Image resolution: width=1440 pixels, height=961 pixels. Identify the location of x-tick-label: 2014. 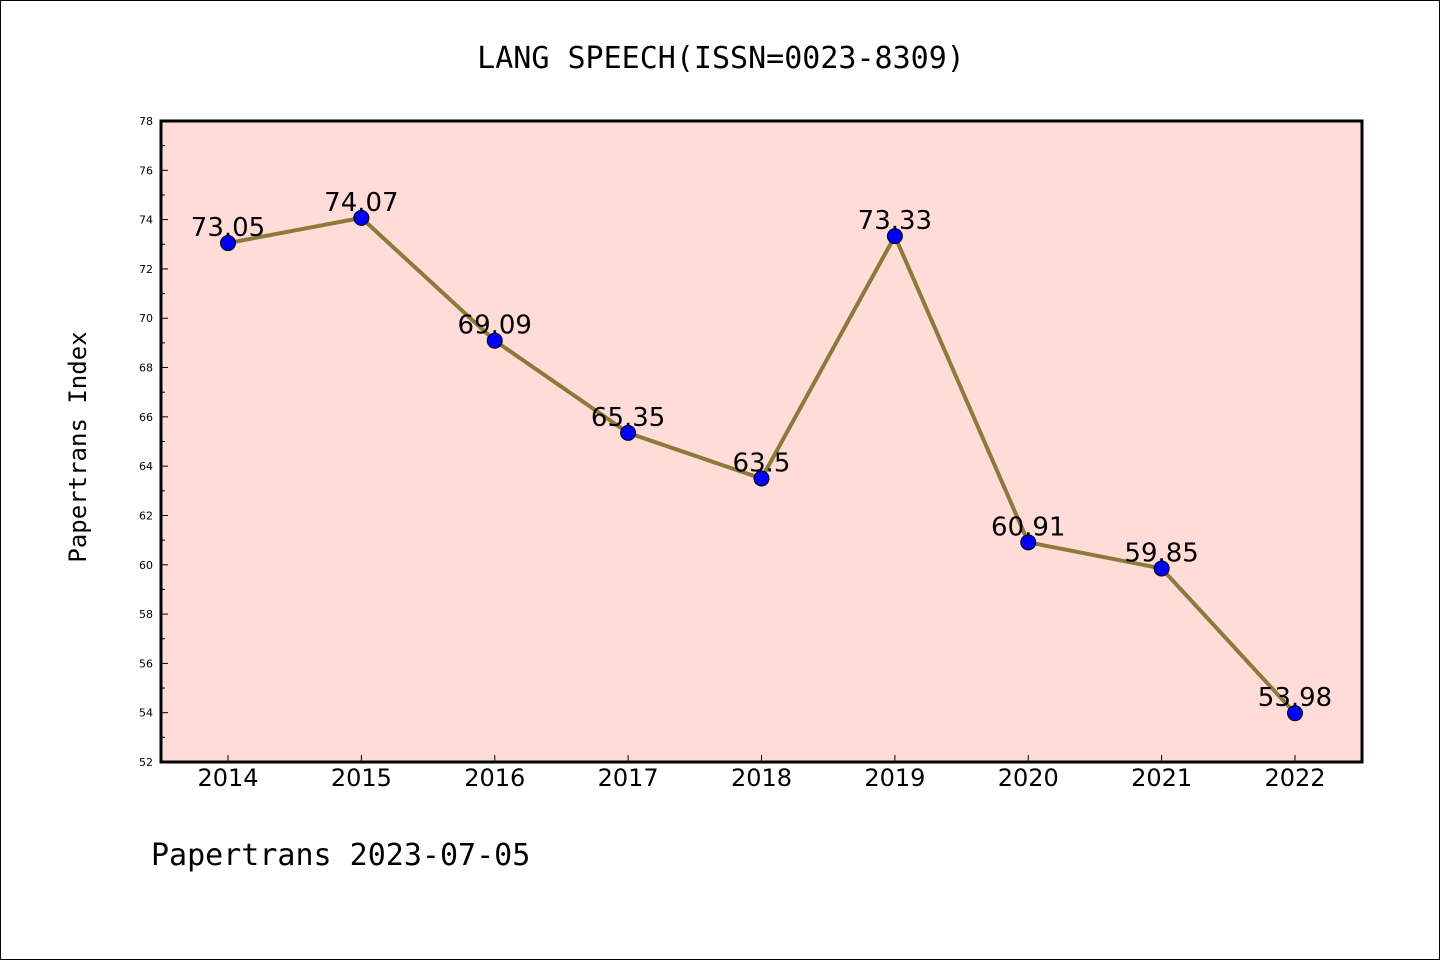
(227, 778).